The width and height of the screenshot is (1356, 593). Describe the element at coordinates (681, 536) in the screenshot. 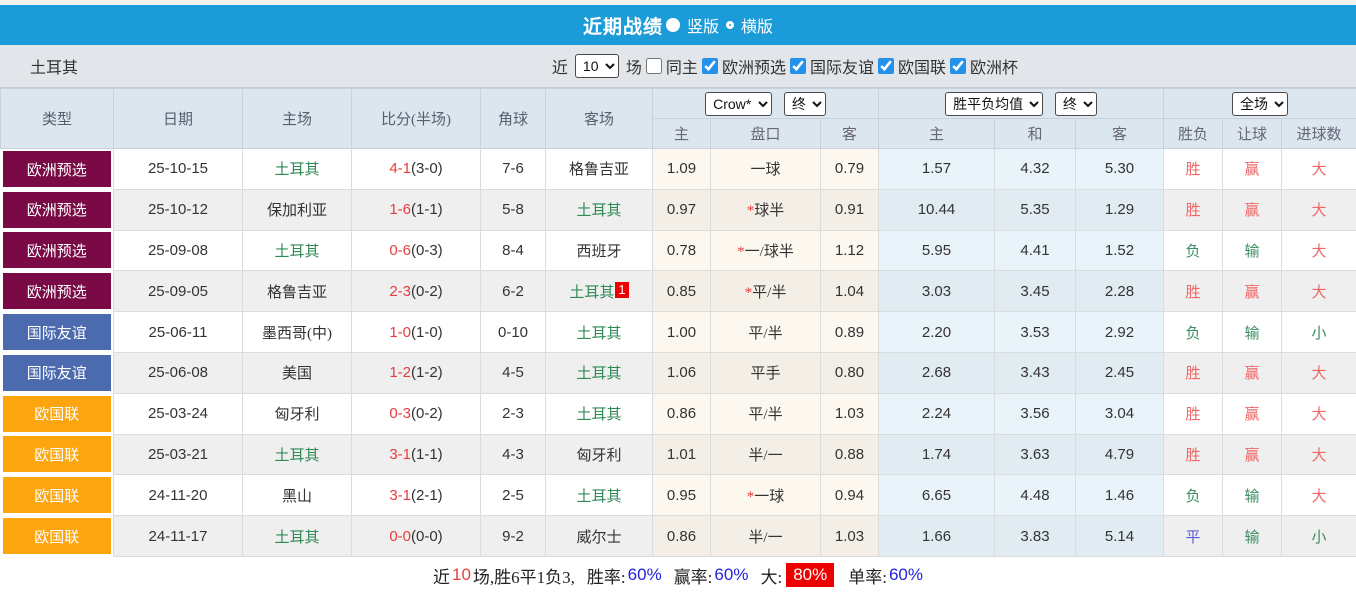

I see `handicap-home-odds-cell: 0.86` at that location.